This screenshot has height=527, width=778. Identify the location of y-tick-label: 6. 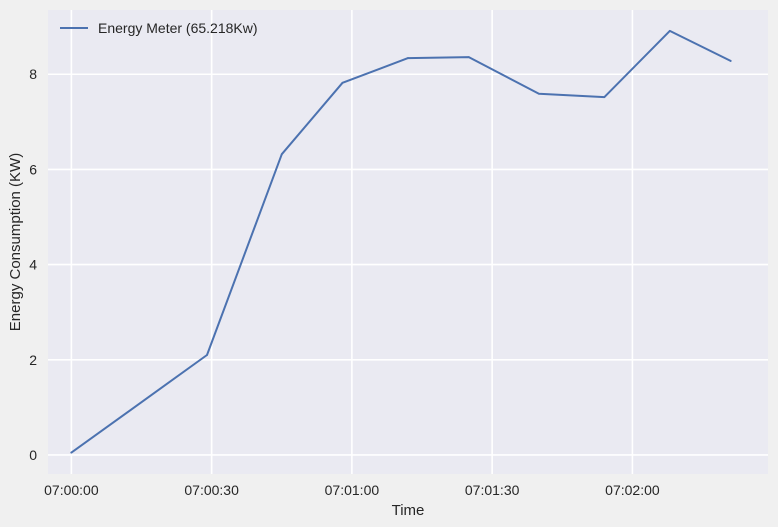
(33, 169).